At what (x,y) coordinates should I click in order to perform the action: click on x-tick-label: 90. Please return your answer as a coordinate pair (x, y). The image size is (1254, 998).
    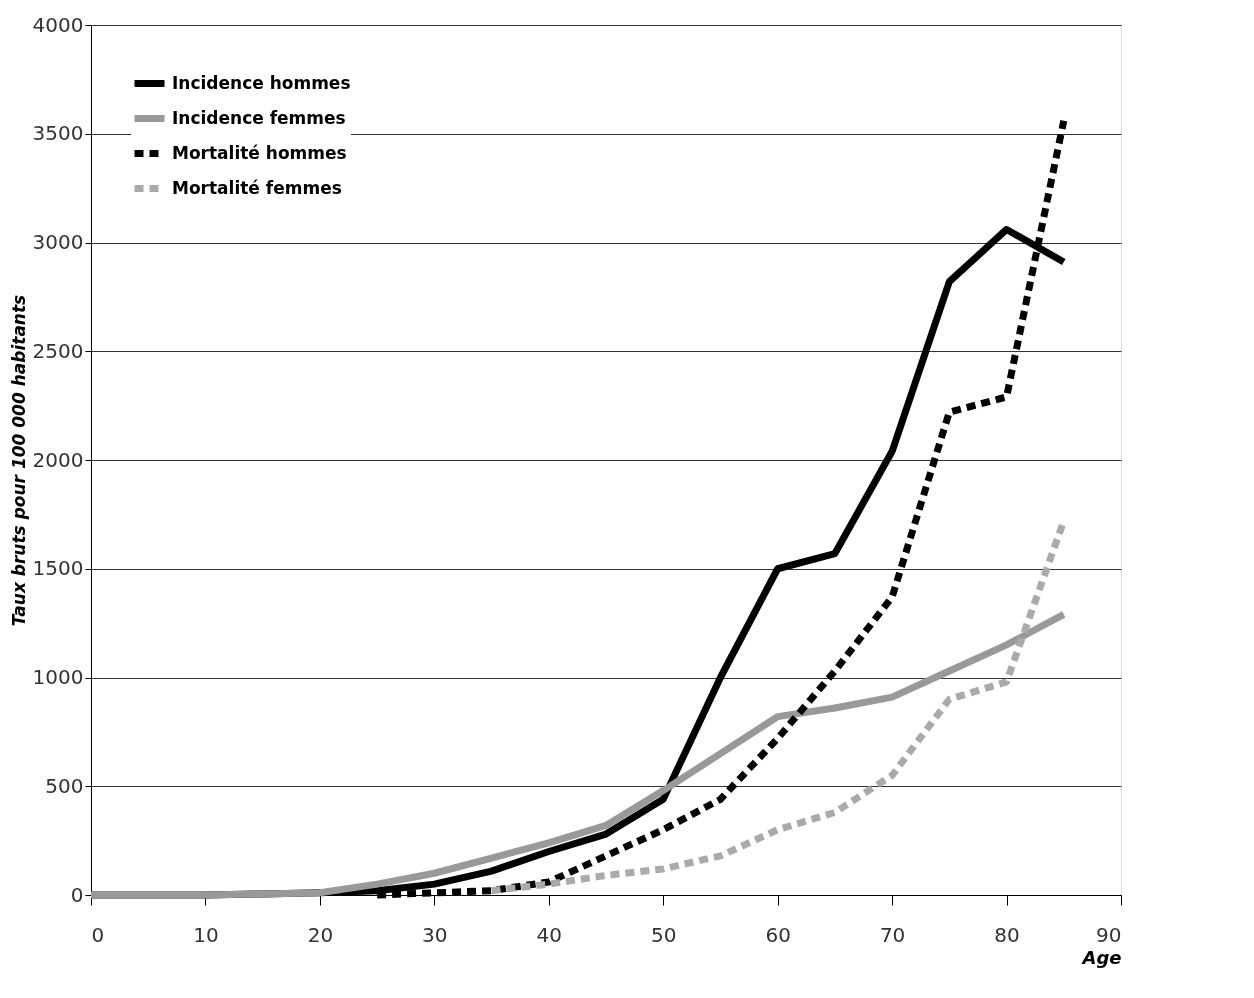
    Looking at the image, I should click on (1109, 934).